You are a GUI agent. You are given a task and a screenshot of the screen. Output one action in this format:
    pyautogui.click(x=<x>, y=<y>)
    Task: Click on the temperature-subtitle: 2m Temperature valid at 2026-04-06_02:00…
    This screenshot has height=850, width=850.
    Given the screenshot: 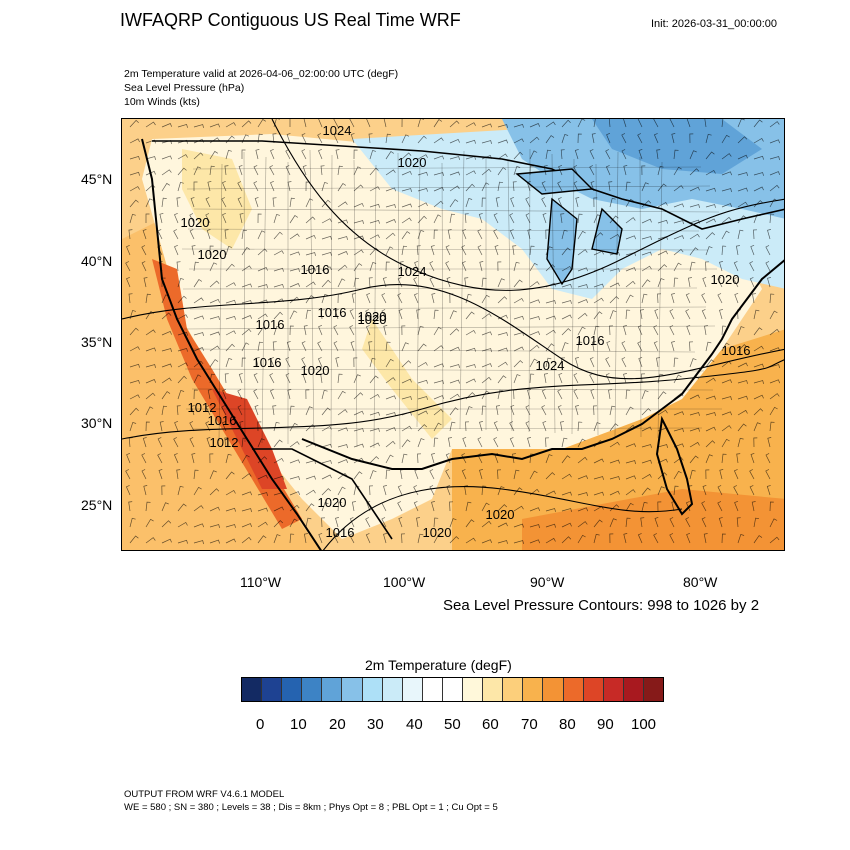 What is the action you would take?
    pyautogui.click(x=261, y=74)
    